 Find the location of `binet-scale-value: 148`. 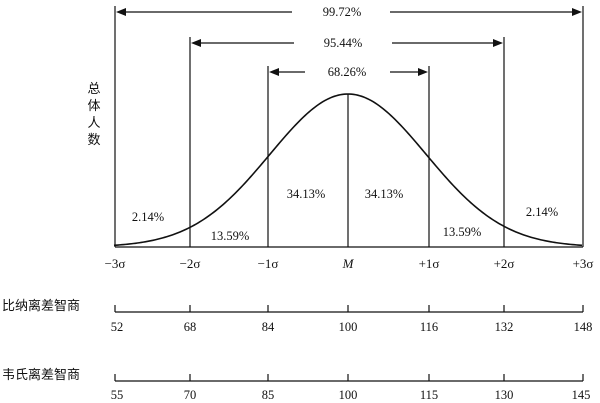

binet-scale-value: 148 is located at coordinates (583, 327).